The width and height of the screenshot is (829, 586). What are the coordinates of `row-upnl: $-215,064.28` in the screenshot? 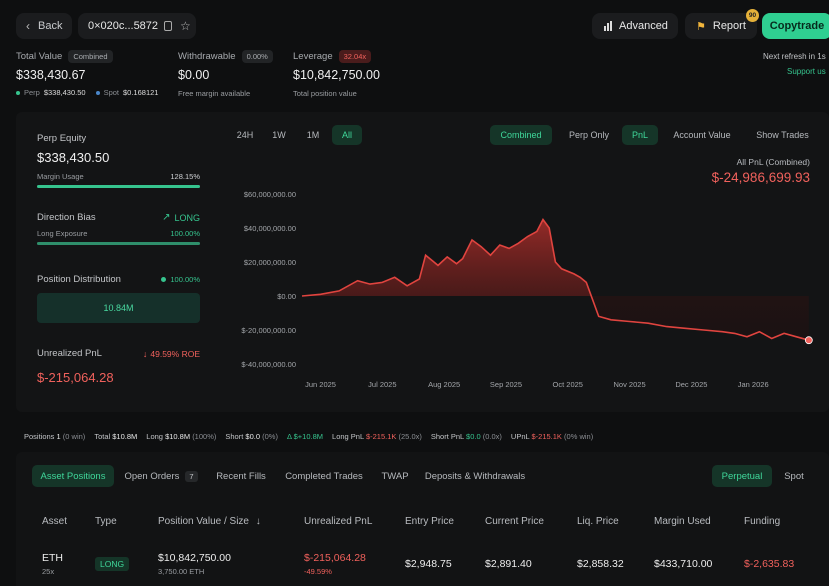 It's located at (335, 558).